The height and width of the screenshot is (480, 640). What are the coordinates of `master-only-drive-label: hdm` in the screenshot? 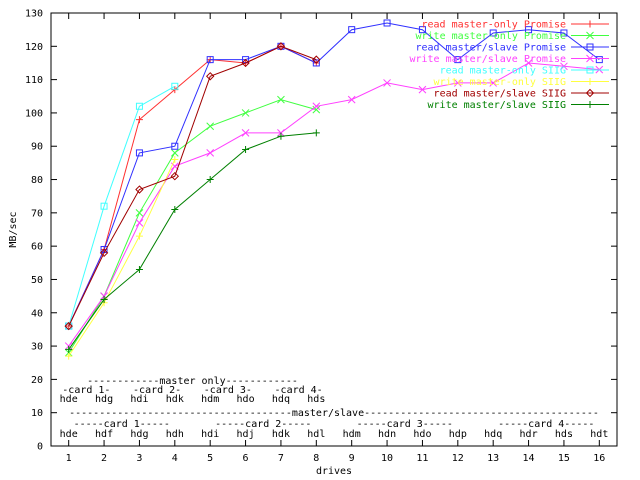 It's located at (210, 399).